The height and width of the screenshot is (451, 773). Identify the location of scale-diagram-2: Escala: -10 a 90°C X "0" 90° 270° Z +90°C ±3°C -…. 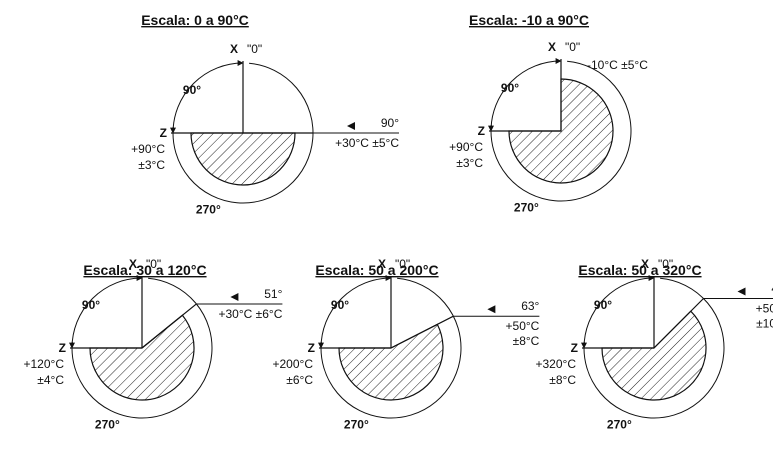
(548, 113).